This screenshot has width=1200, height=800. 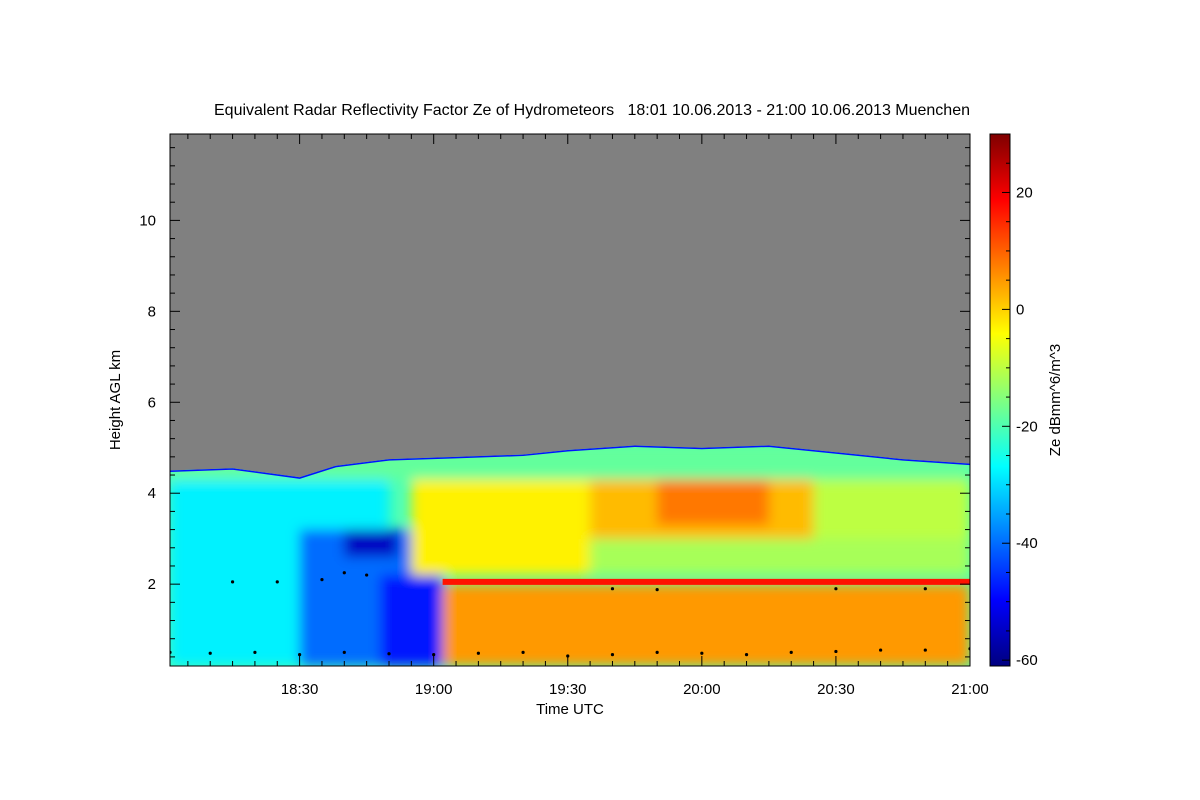 What do you see at coordinates (702, 689) in the screenshot?
I see `x-tick-label: 20:00` at bounding box center [702, 689].